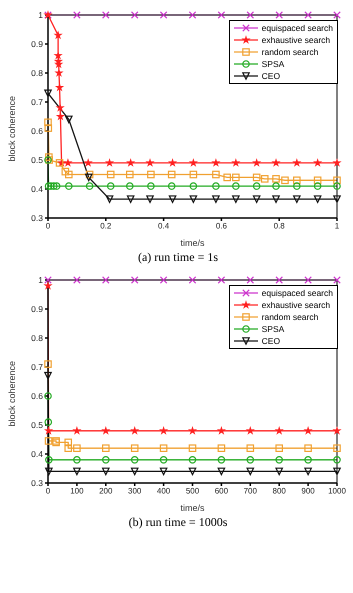 The height and width of the screenshot is (593, 353). Describe the element at coordinates (41, 280) in the screenshot. I see `y-tick-label: 1` at that location.